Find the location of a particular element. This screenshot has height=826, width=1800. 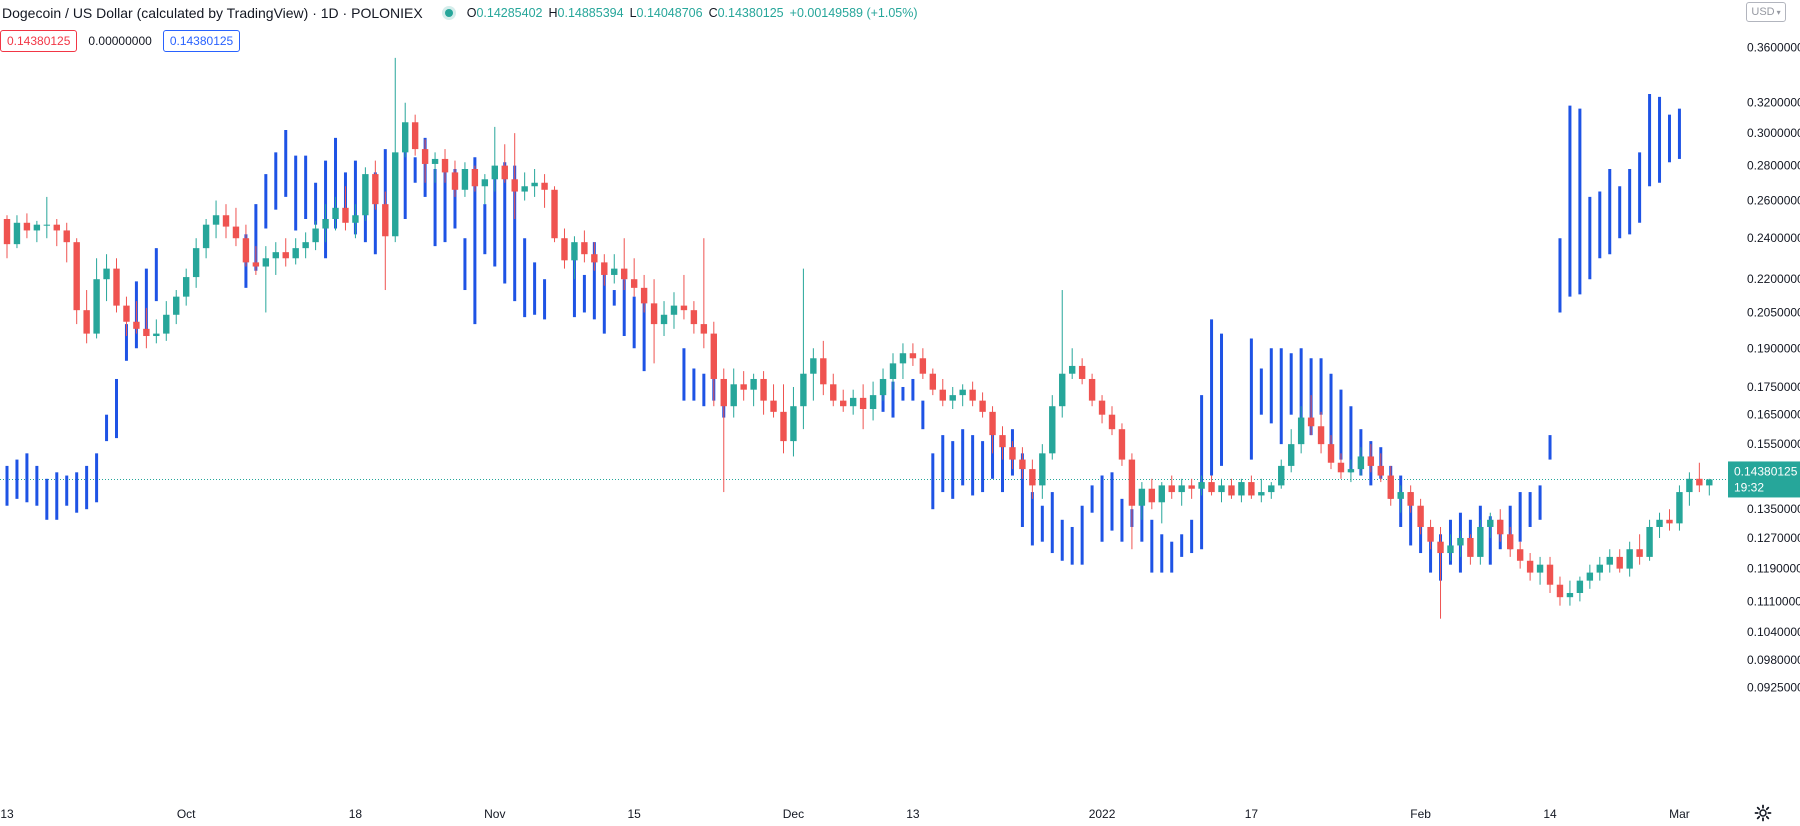

high-value: 0.14885394 is located at coordinates (590, 13).